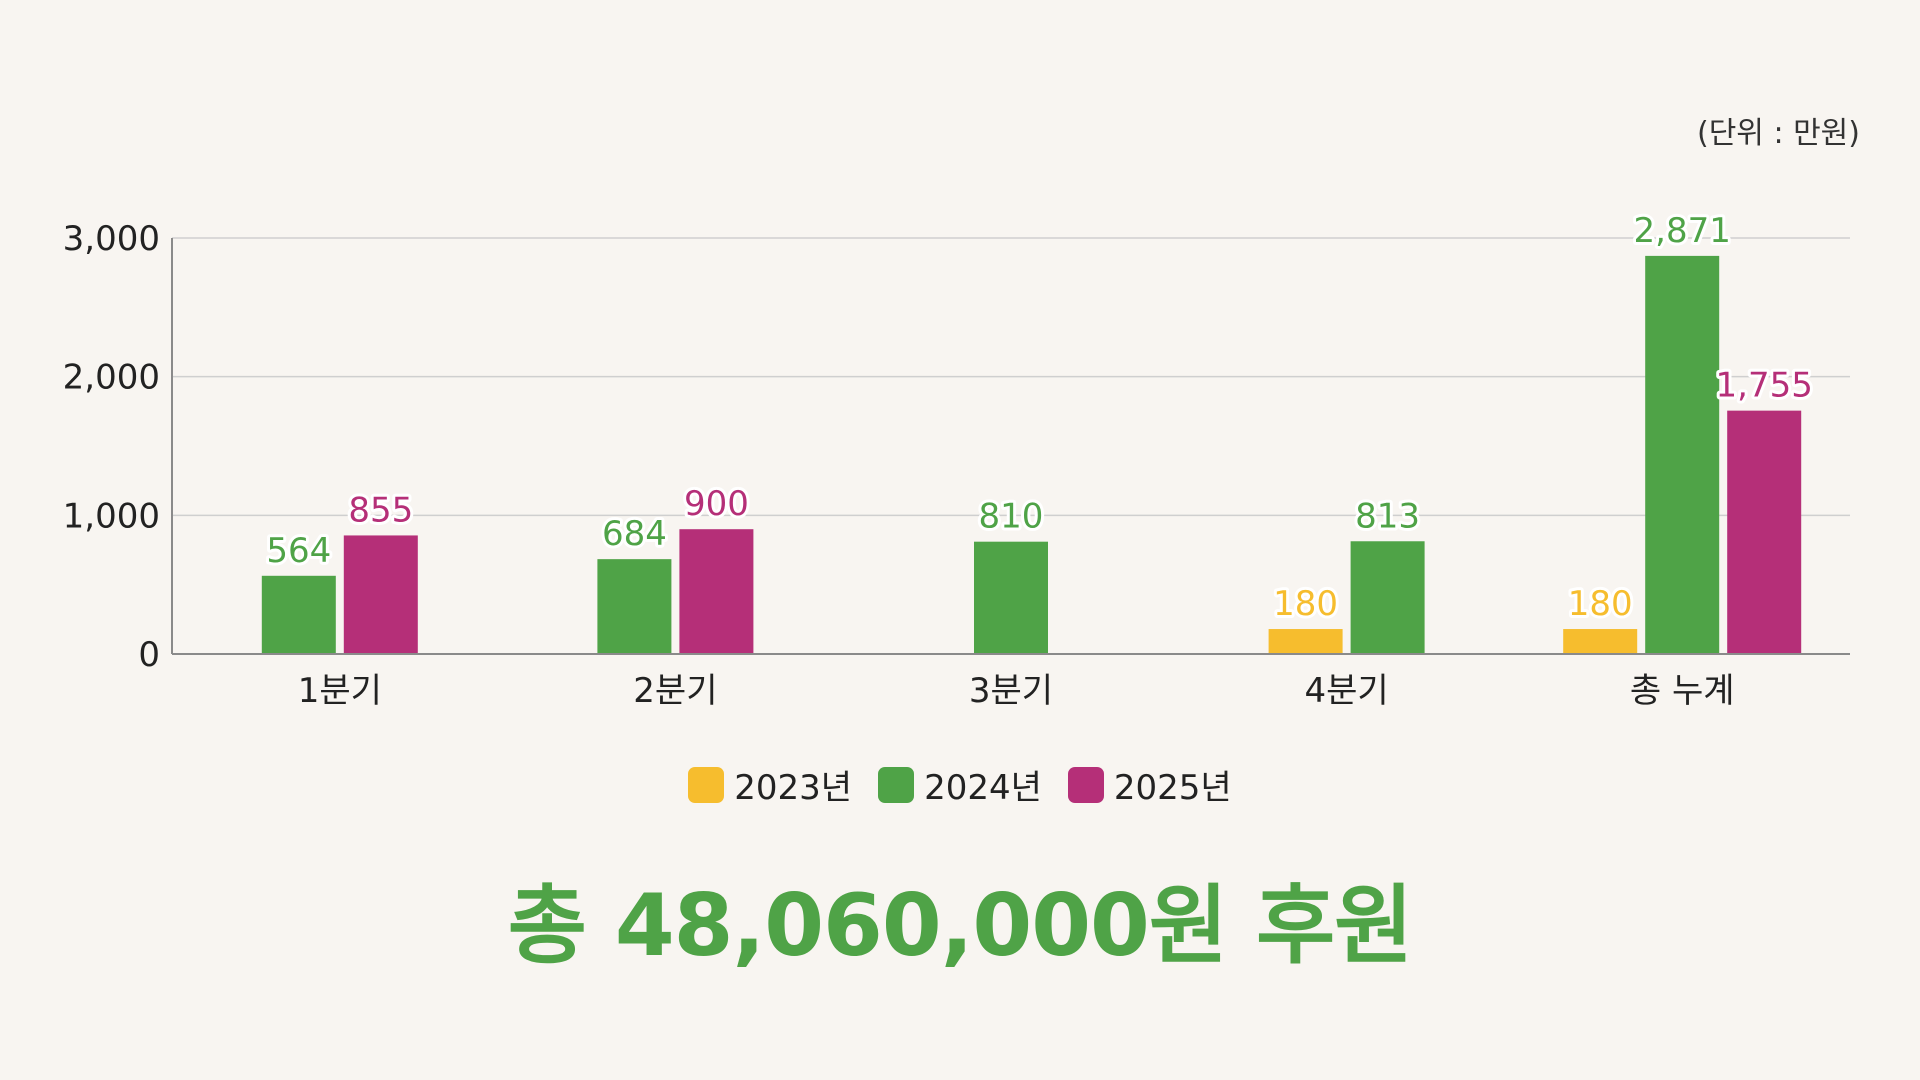  I want to click on legend-label: 2024년, so click(983, 788).